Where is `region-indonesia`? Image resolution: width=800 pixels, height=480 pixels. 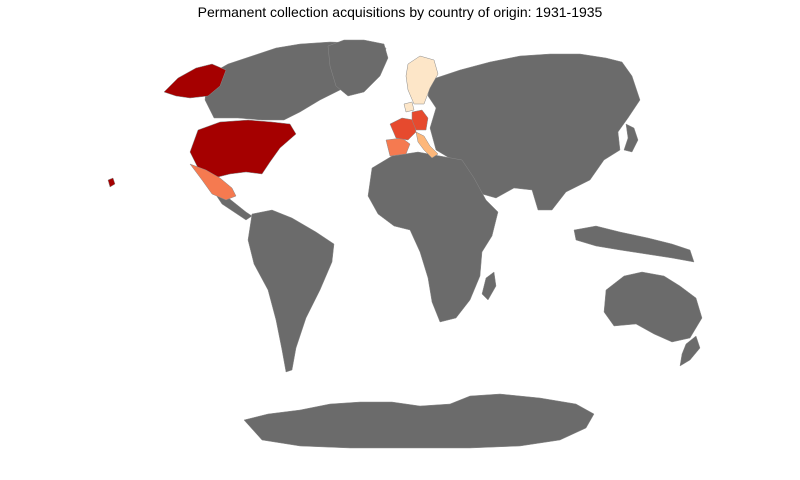 region-indonesia is located at coordinates (634, 244).